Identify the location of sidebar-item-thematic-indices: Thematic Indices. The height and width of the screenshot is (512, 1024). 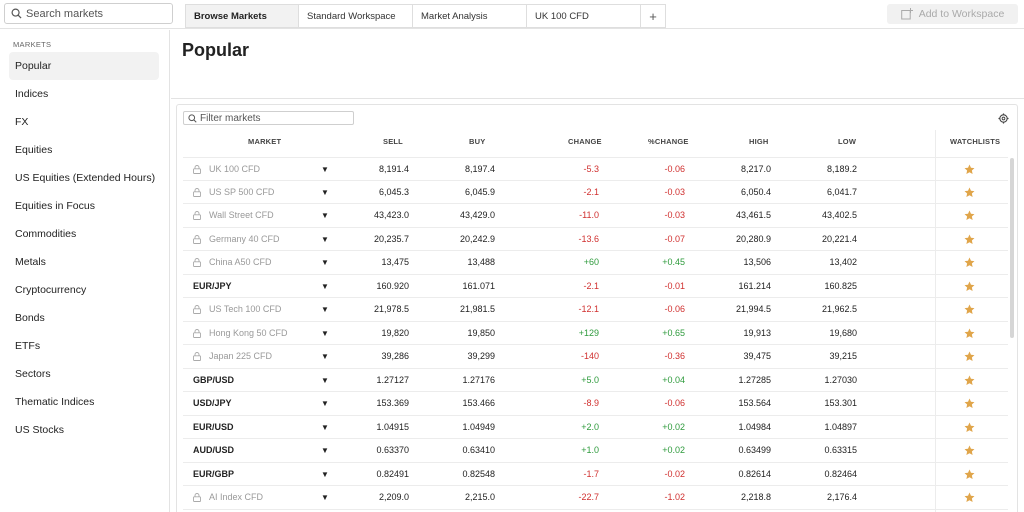
(55, 402).